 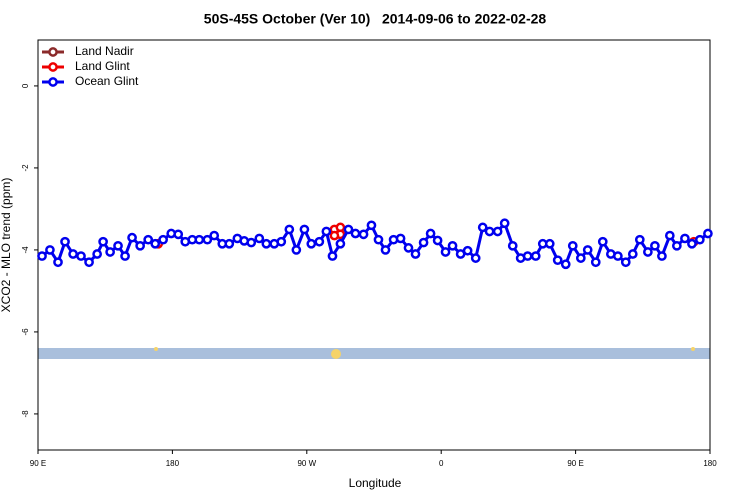 I want to click on x-tick-label: 0, so click(x=441, y=463).